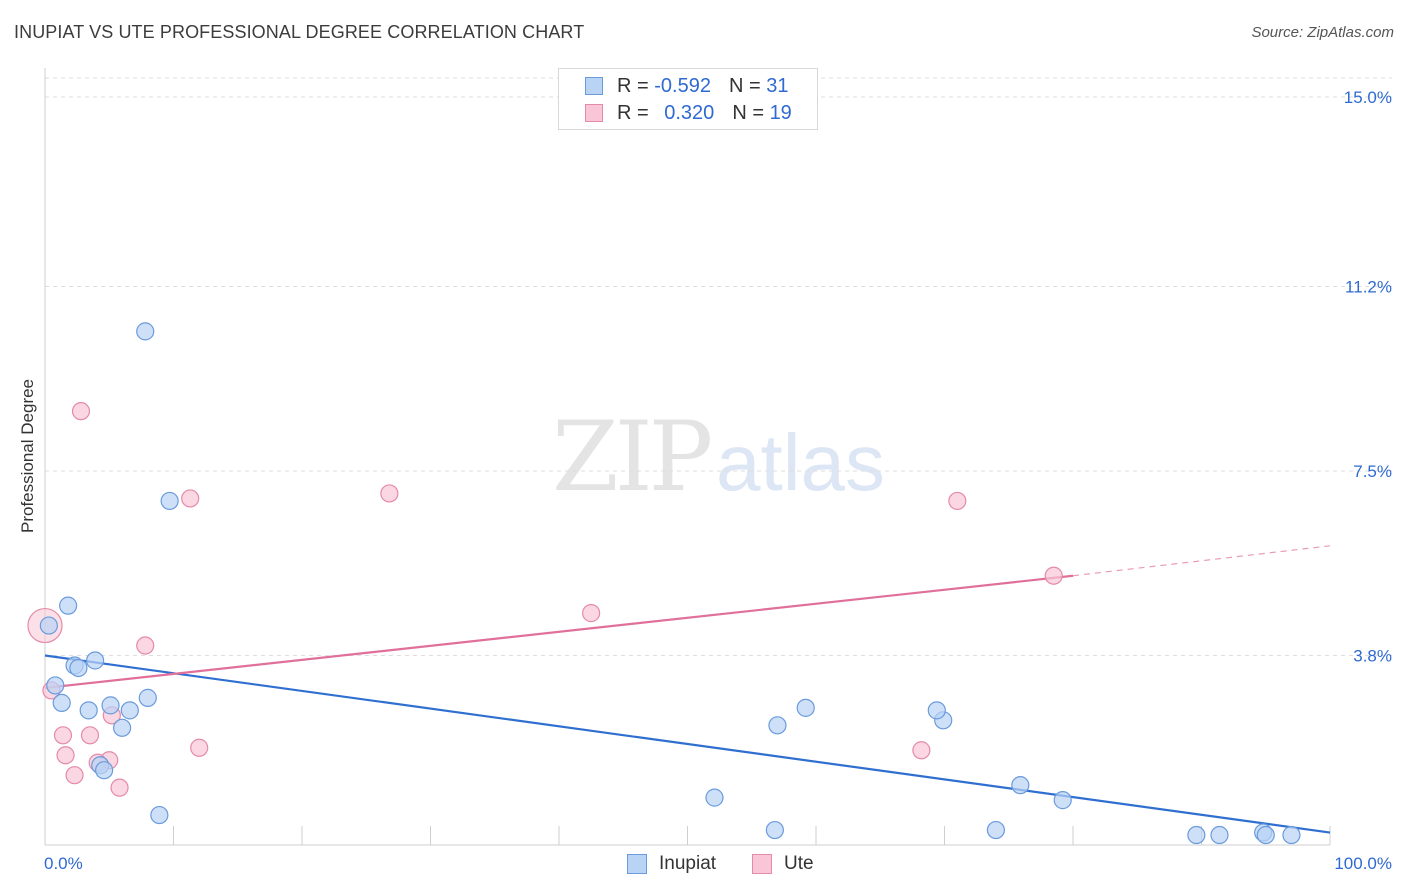 The image size is (1406, 892). I want to click on series-swatch-ute, so click(762, 864).